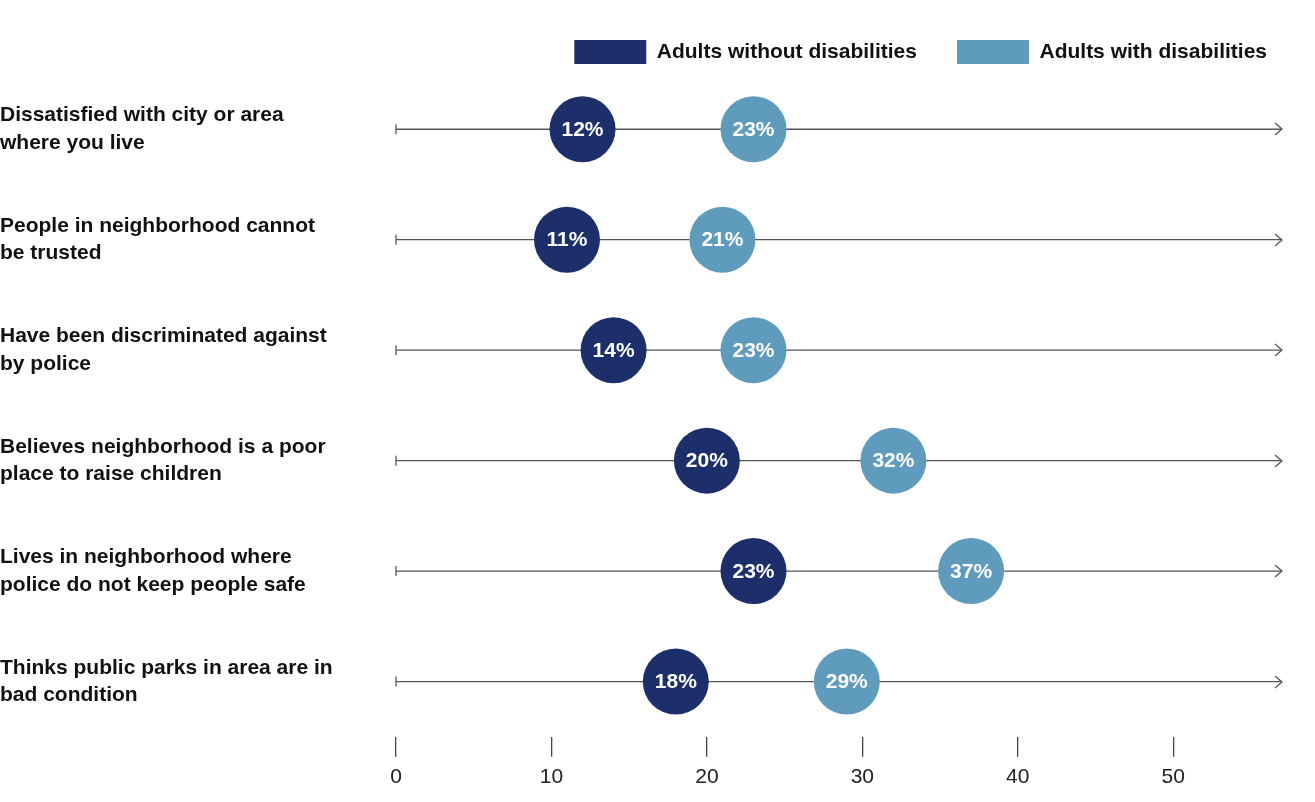  I want to click on data-label: 29%, so click(847, 681).